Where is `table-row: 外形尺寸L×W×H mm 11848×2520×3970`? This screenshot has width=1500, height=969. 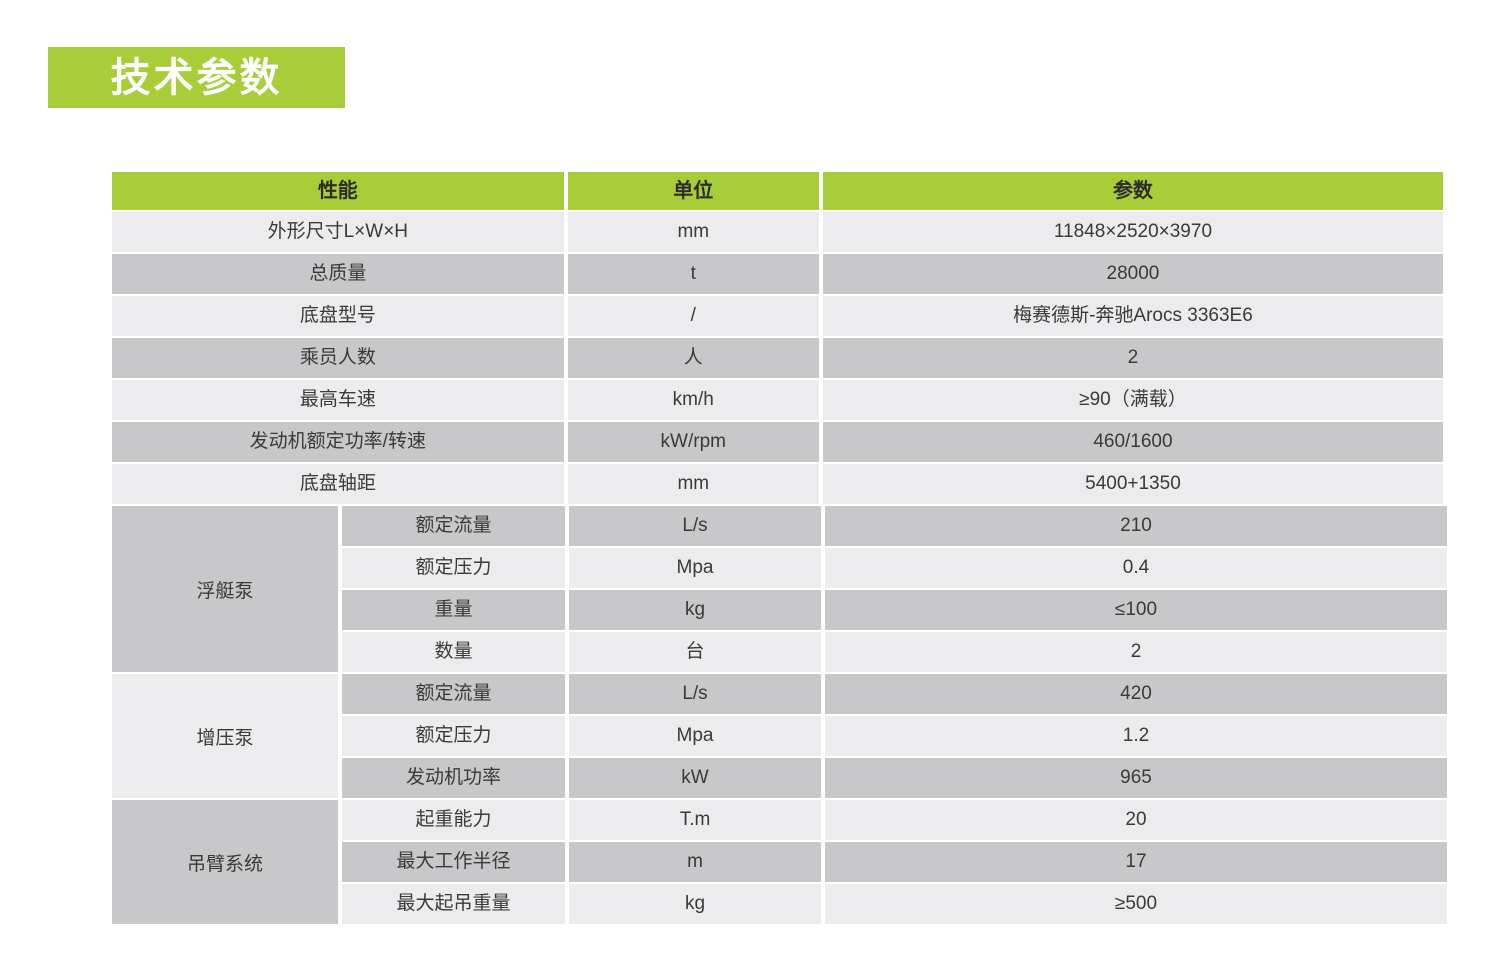 table-row: 外形尺寸L×W×H mm 11848×2520×3970 is located at coordinates (777, 232).